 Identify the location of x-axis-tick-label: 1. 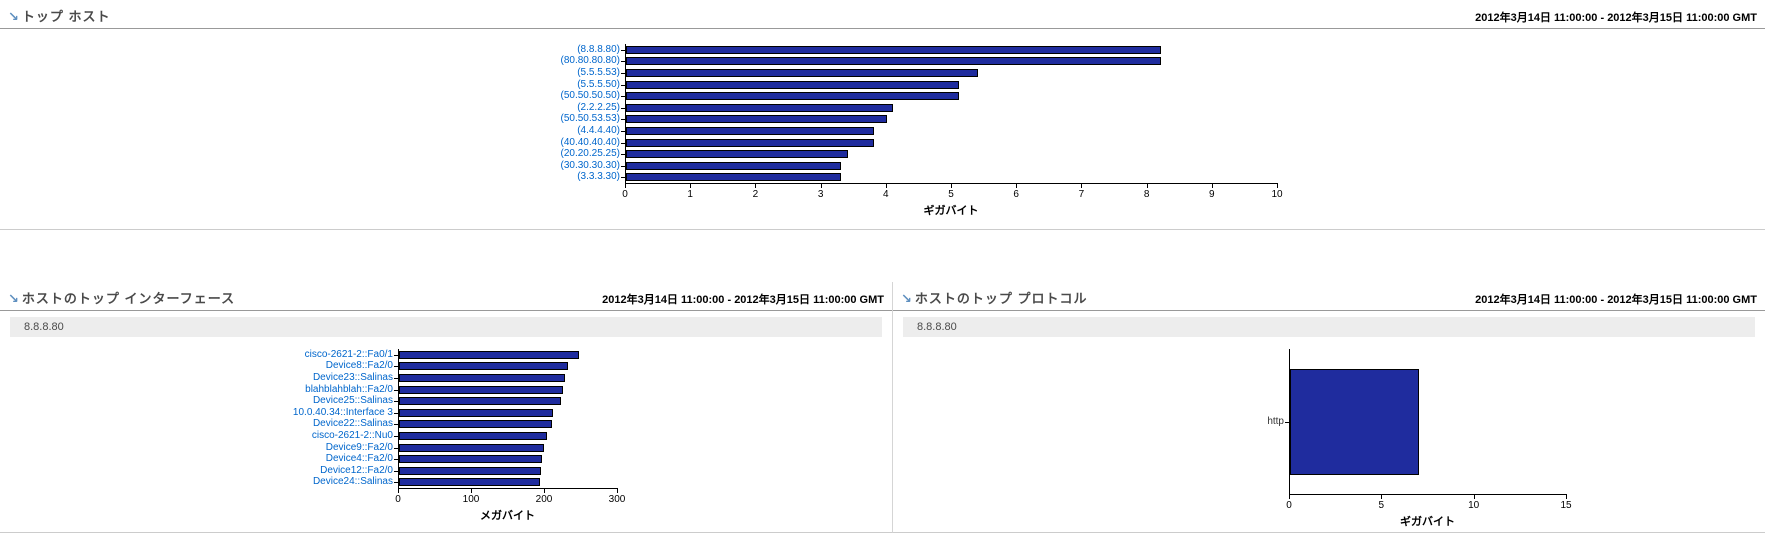
(690, 195).